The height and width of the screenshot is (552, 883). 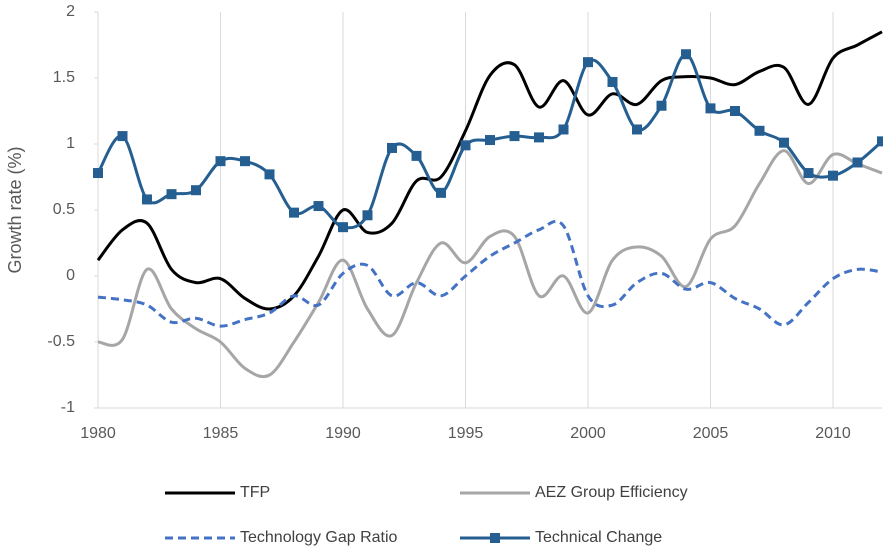 What do you see at coordinates (343, 433) in the screenshot?
I see `x-tick-label: 1990` at bounding box center [343, 433].